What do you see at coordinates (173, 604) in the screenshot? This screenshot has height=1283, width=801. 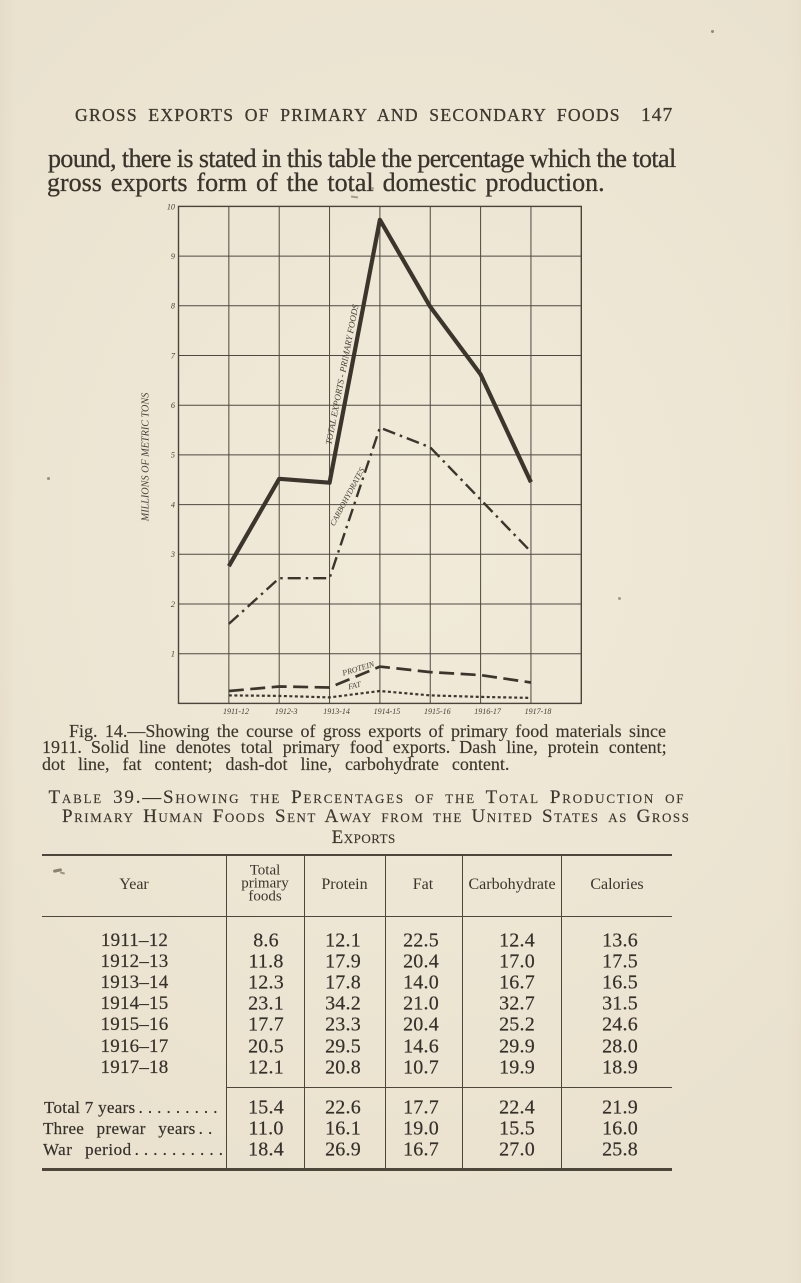 I see `svg-text: 2` at bounding box center [173, 604].